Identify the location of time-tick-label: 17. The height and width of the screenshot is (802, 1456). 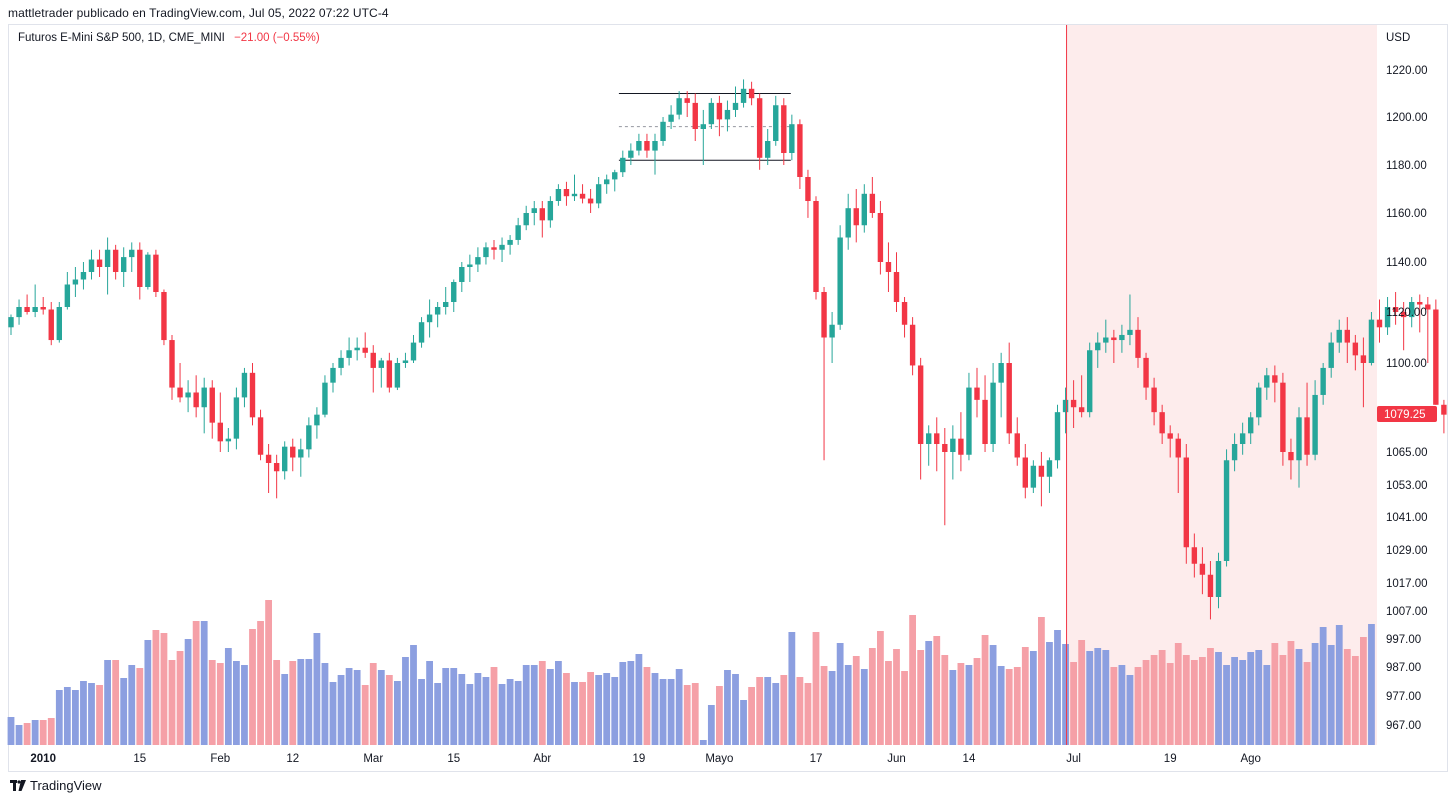
(816, 759).